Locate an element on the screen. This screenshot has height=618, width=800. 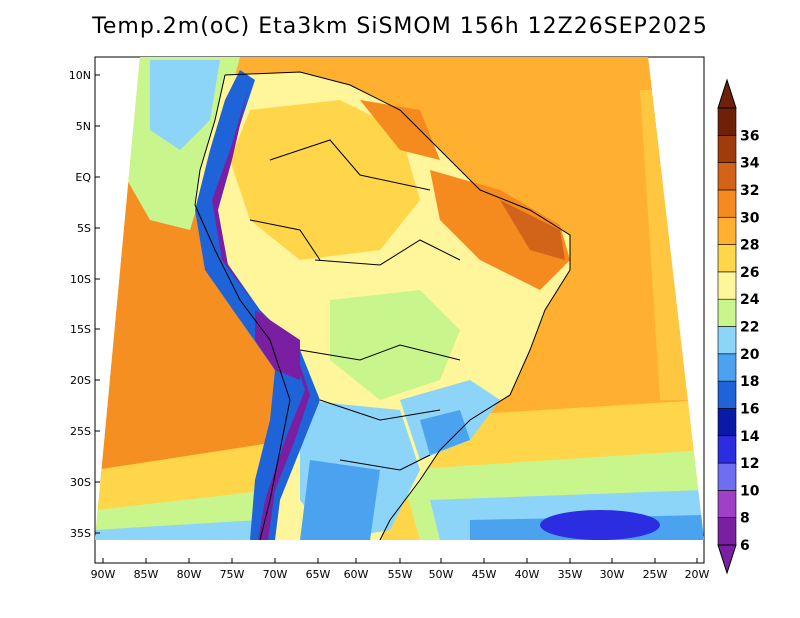
lat-axis: 10N 5N EQ 5S 10S 15S 20S 25S 30S 35S is located at coordinates (84, 304).